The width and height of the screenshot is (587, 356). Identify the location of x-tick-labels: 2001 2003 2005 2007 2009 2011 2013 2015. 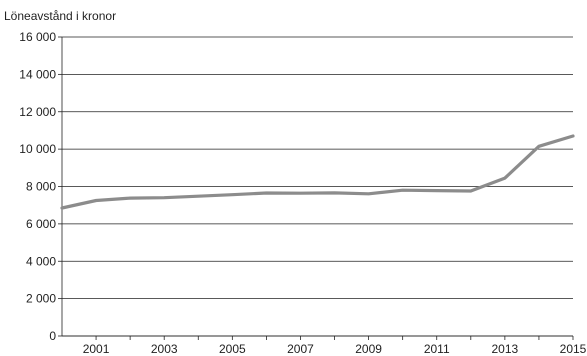
(335, 349).